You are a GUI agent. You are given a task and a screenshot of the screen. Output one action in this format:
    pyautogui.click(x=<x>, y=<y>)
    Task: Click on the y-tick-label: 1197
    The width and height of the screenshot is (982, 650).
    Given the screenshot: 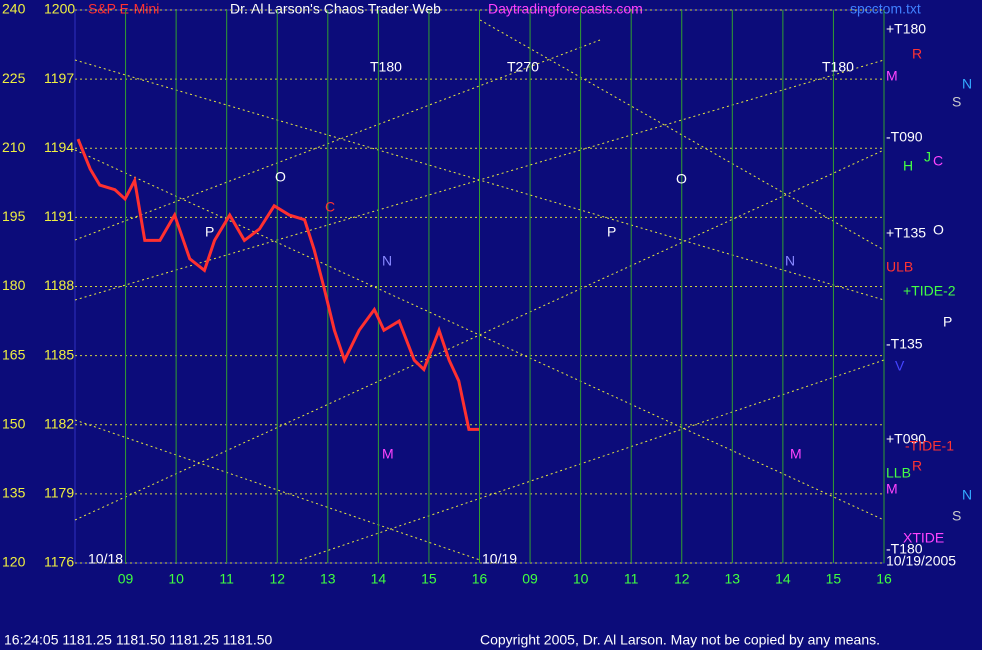 What is the action you would take?
    pyautogui.click(x=59, y=78)
    